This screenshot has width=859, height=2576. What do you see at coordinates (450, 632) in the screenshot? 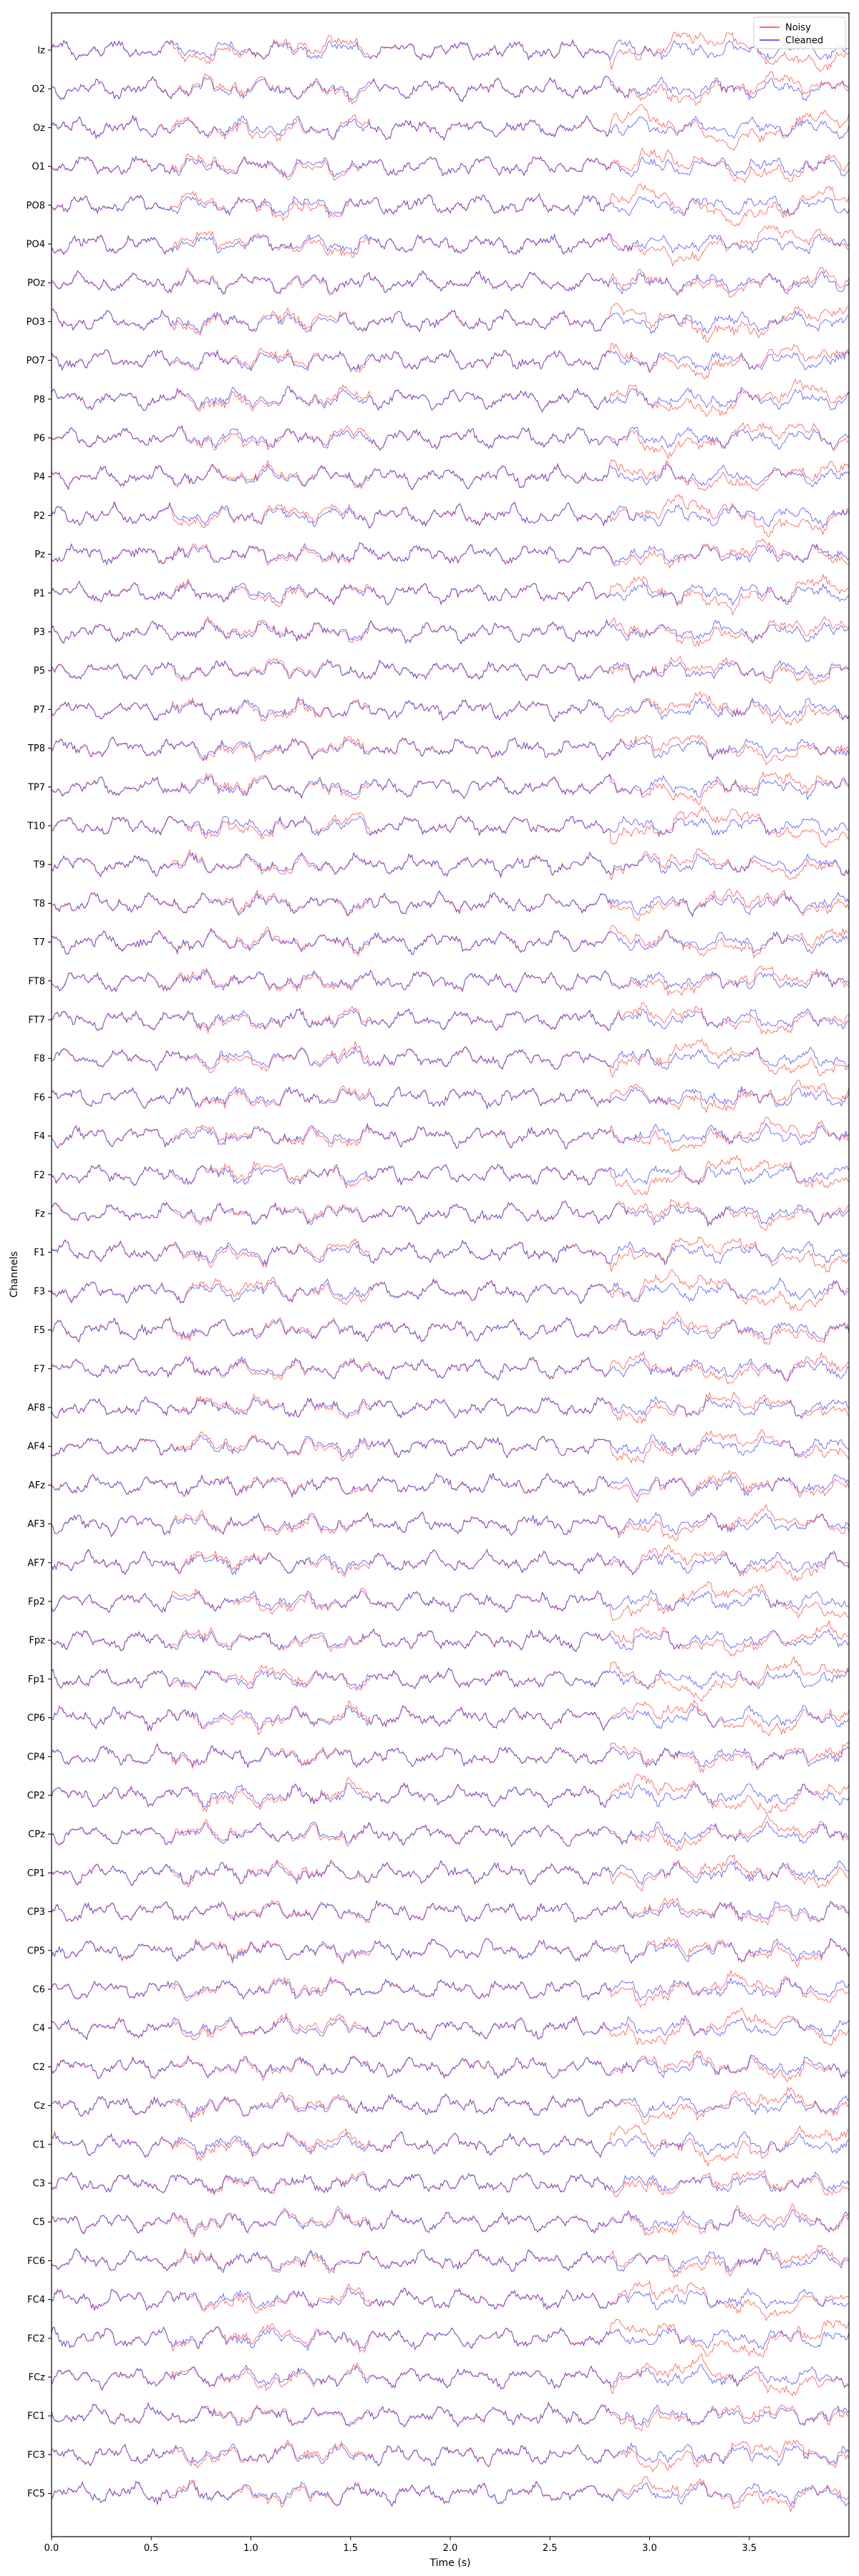
I see `trace-cleaned-P3` at bounding box center [450, 632].